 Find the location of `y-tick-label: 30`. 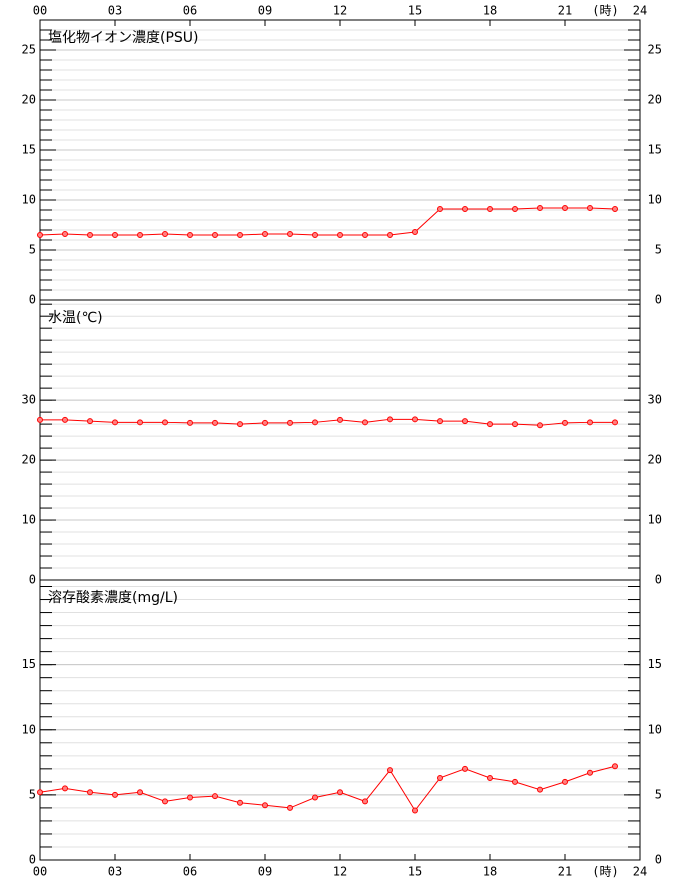

y-tick-label: 30 is located at coordinates (29, 400).